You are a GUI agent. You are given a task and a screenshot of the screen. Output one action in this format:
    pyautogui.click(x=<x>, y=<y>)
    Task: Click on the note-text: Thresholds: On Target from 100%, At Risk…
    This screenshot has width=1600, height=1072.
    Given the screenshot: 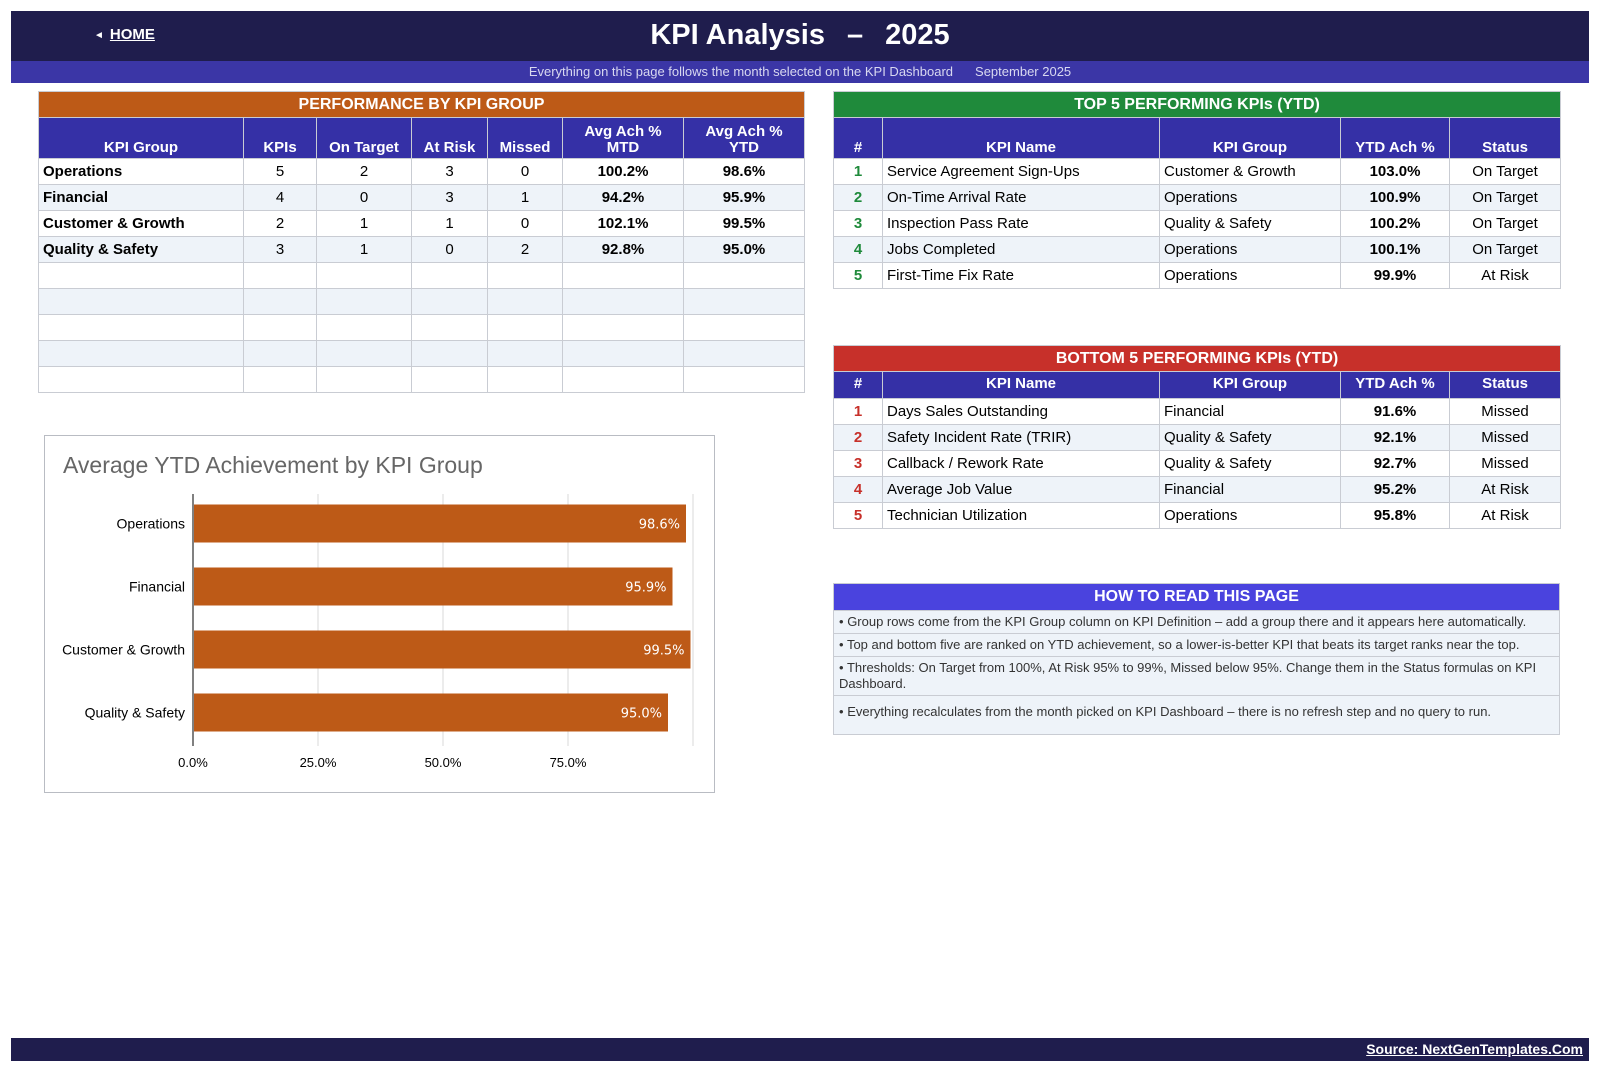 What is the action you would take?
    pyautogui.click(x=1188, y=675)
    